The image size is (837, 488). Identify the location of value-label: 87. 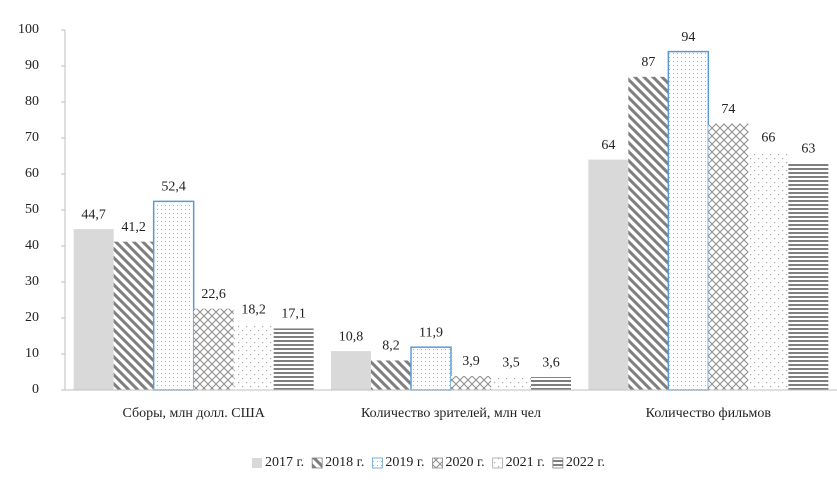
(648, 62).